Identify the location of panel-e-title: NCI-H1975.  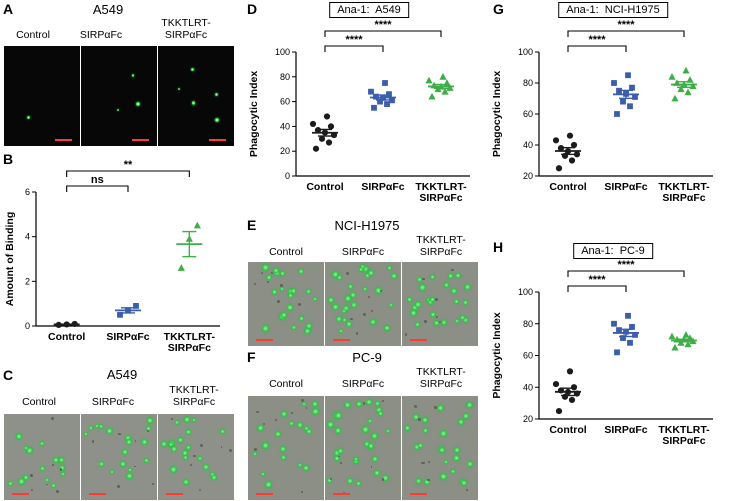
(367, 225).